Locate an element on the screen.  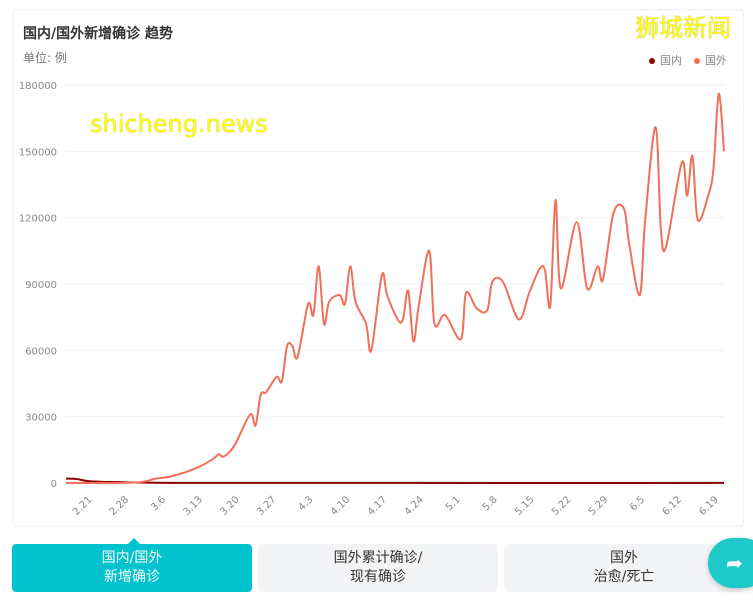
watermark-top: 狮城新闻 is located at coordinates (683, 28).